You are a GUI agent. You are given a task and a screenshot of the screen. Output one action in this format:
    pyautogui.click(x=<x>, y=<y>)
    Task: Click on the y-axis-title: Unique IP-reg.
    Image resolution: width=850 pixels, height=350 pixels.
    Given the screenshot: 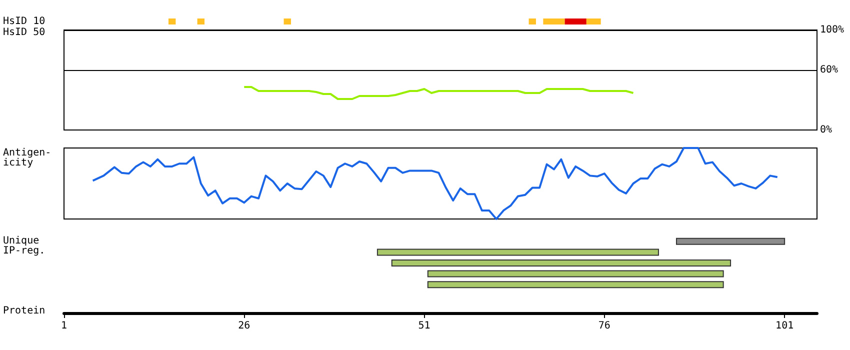 What is the action you would take?
    pyautogui.click(x=24, y=246)
    